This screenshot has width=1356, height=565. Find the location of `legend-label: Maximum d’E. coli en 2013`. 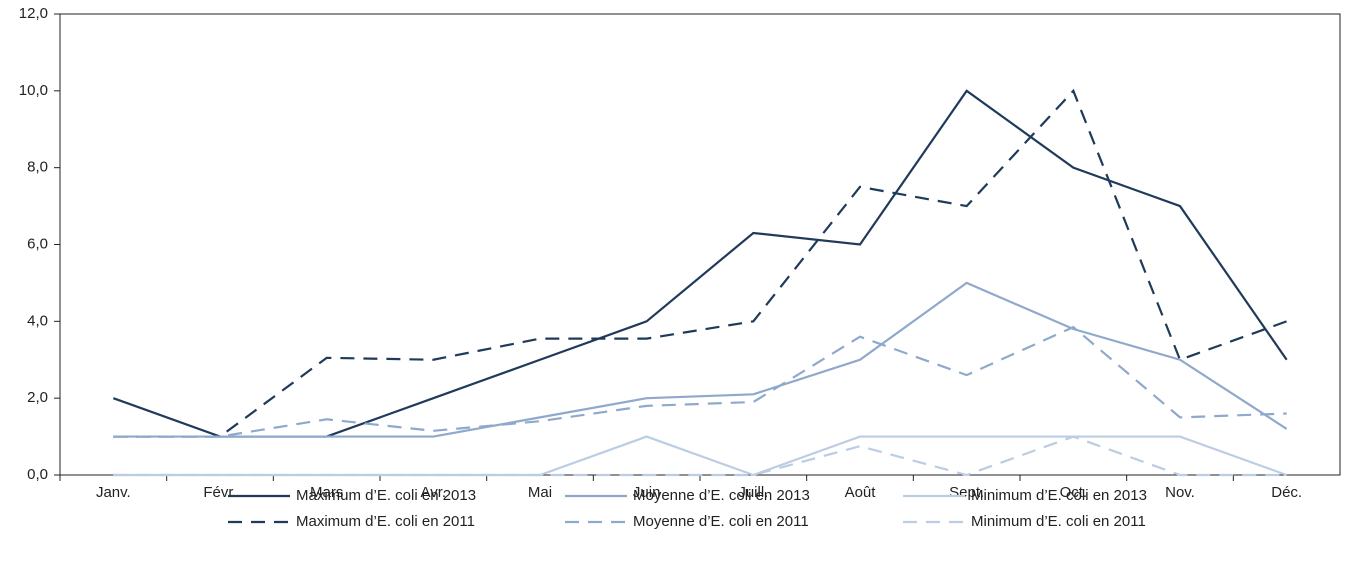

legend-label: Maximum d’E. coli en 2013 is located at coordinates (386, 495).